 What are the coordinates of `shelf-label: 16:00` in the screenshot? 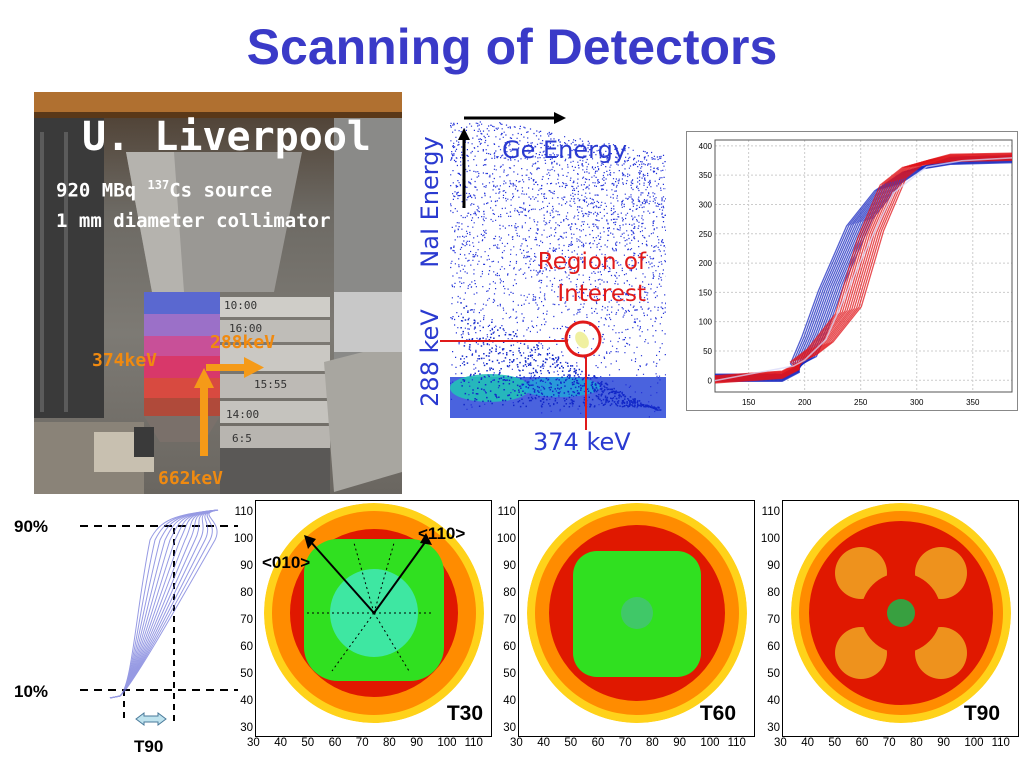 It's located at (246, 328).